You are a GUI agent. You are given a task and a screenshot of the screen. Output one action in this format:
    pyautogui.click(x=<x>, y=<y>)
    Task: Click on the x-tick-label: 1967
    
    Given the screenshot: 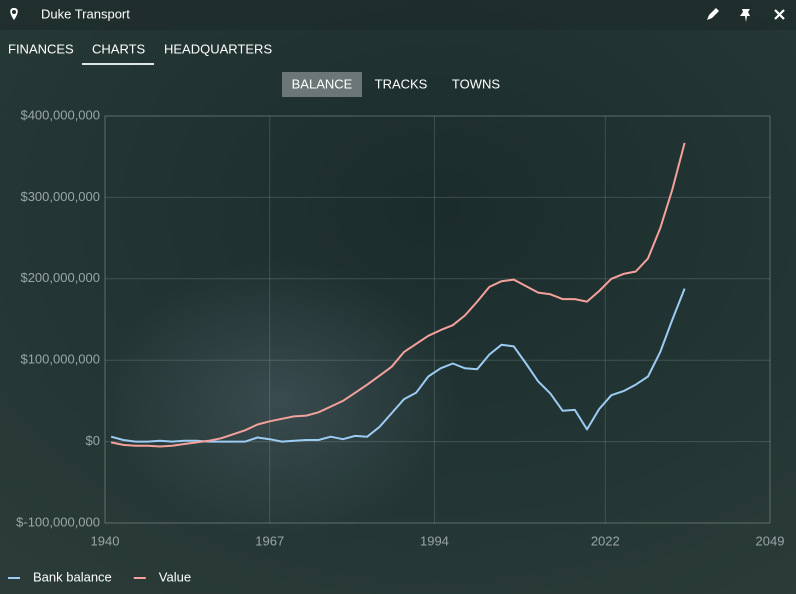 What is the action you would take?
    pyautogui.click(x=269, y=540)
    